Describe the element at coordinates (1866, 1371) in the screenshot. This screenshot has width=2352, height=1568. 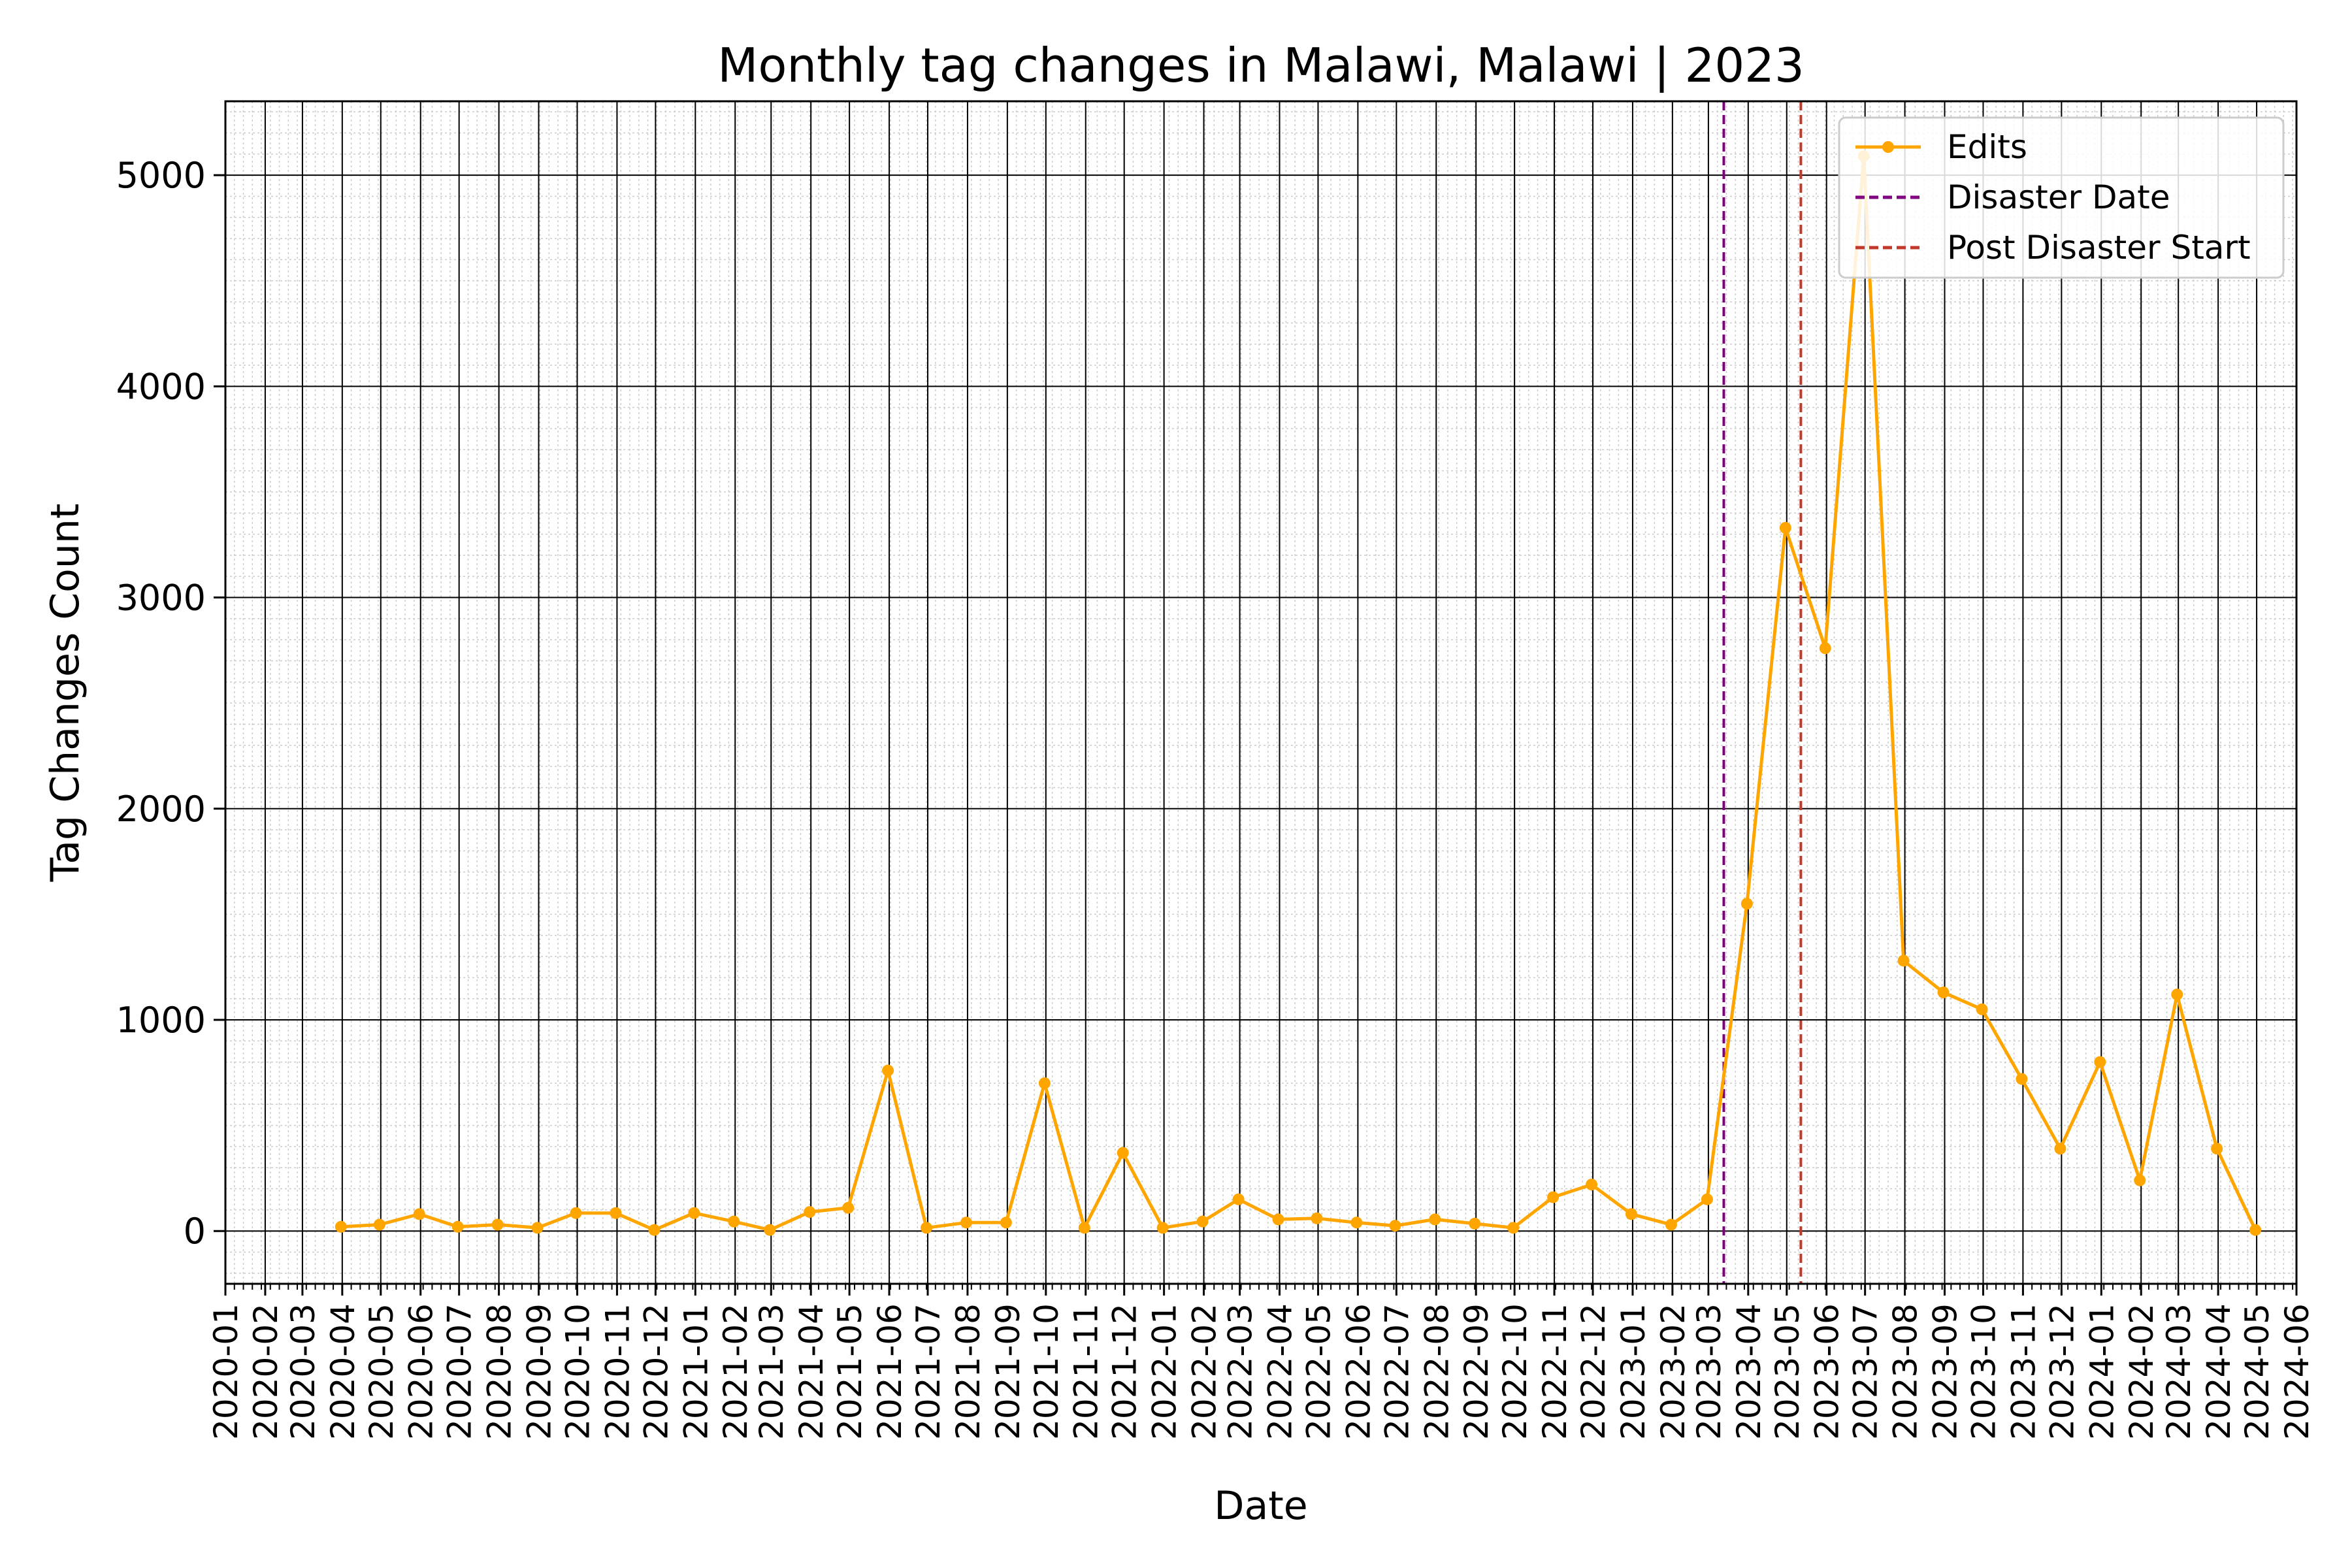
I see `x-tick-label: 2023-07` at that location.